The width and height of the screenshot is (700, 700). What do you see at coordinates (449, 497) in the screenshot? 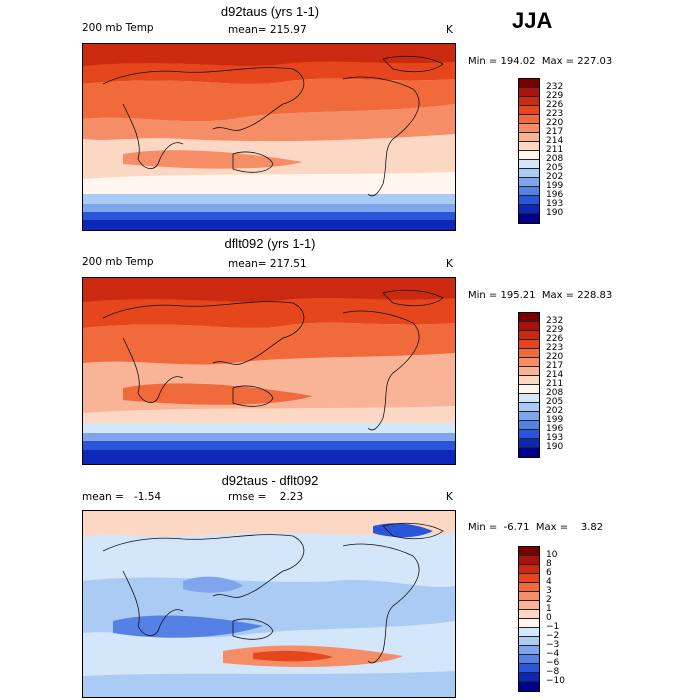
I see `panel-3-unit: K` at bounding box center [449, 497].